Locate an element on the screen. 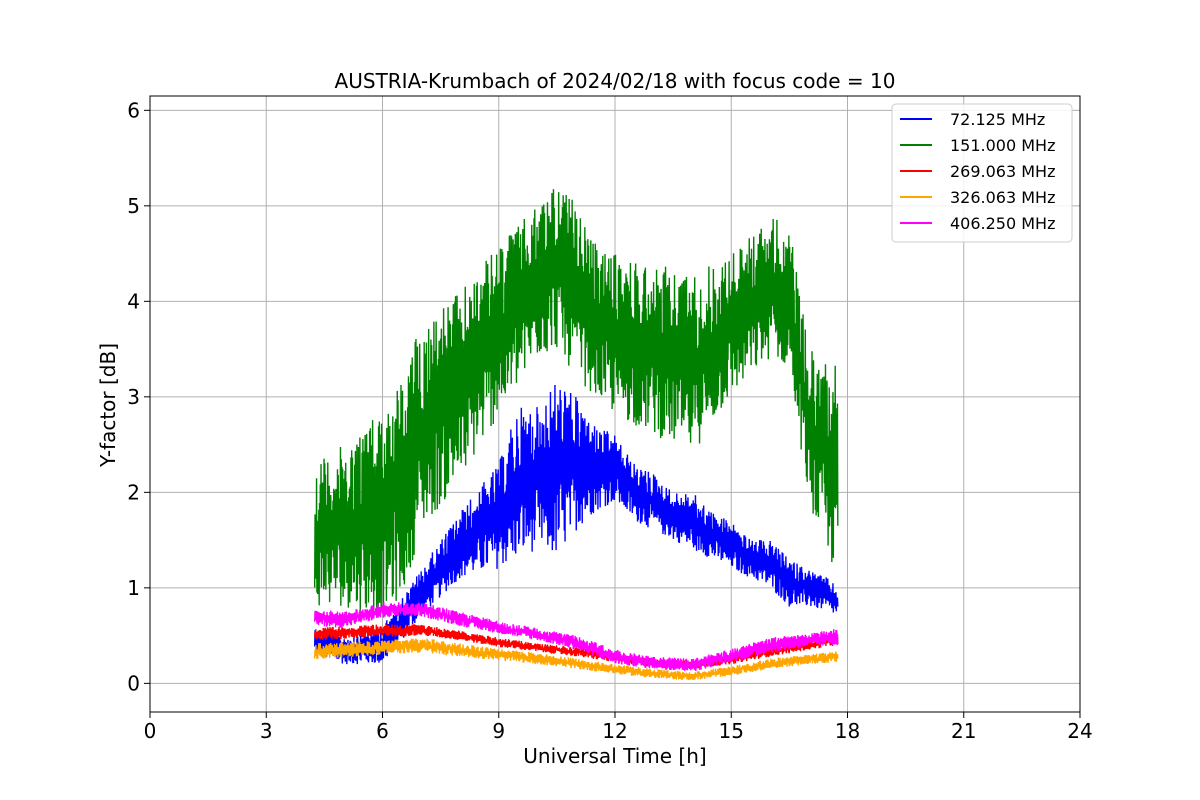 This screenshot has width=1200, height=800. y-tick-label: 5 is located at coordinates (133, 206).